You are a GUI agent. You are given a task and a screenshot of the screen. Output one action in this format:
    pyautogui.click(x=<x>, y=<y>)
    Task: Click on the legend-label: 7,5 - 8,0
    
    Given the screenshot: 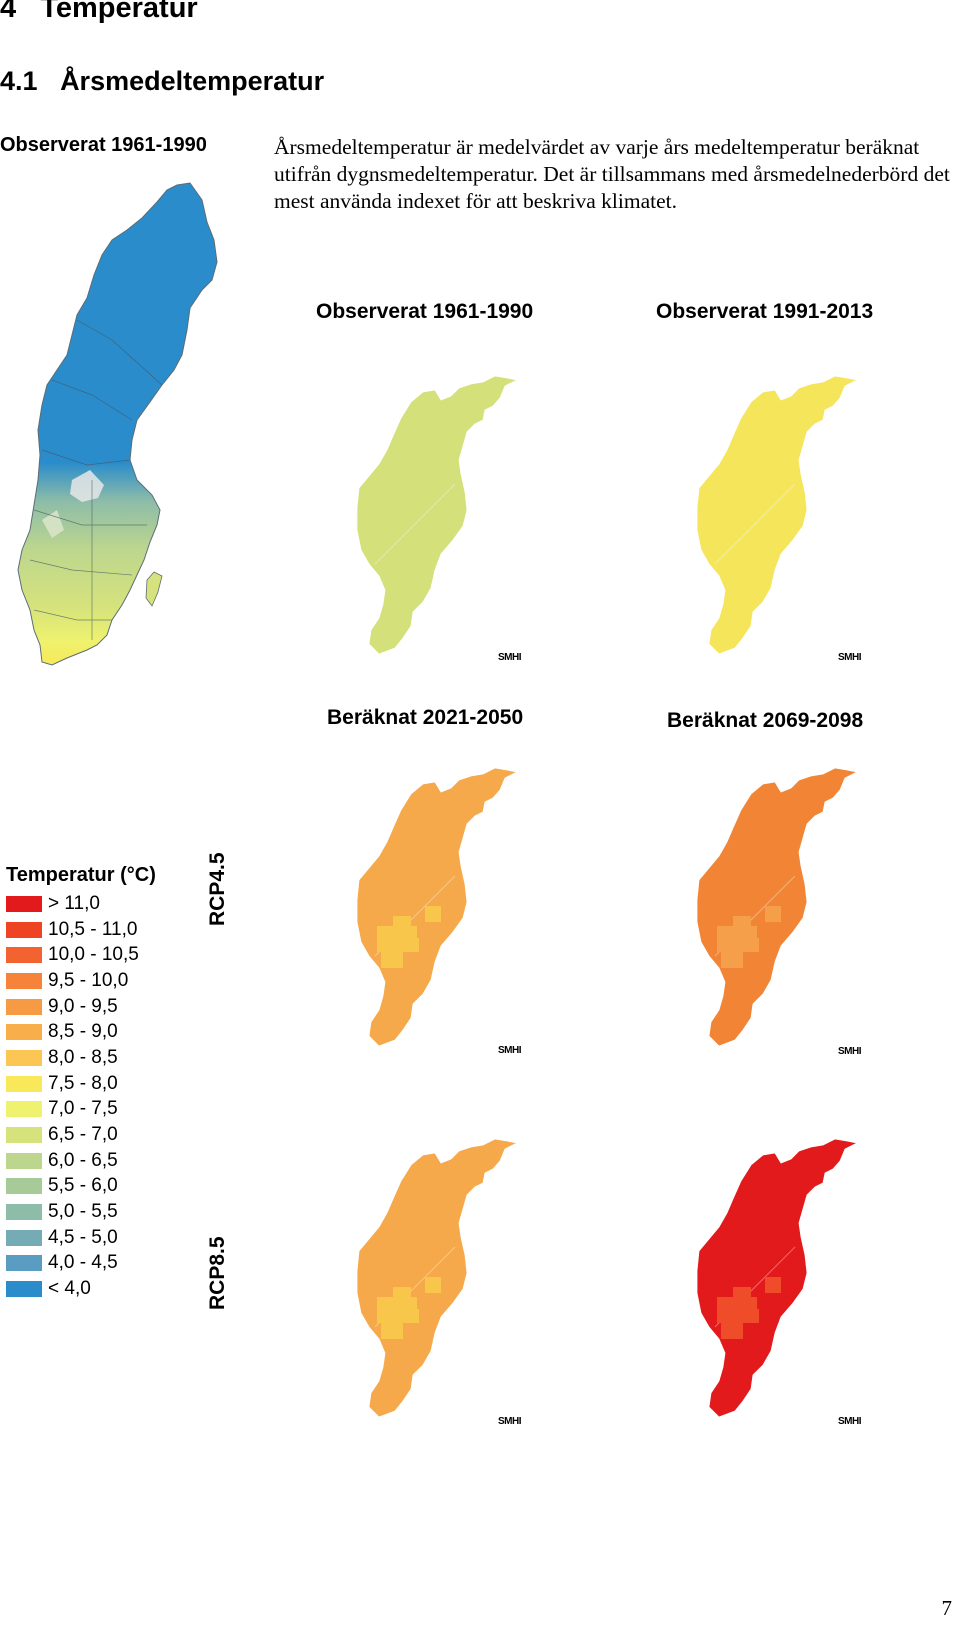 What is the action you would take?
    pyautogui.click(x=83, y=1083)
    